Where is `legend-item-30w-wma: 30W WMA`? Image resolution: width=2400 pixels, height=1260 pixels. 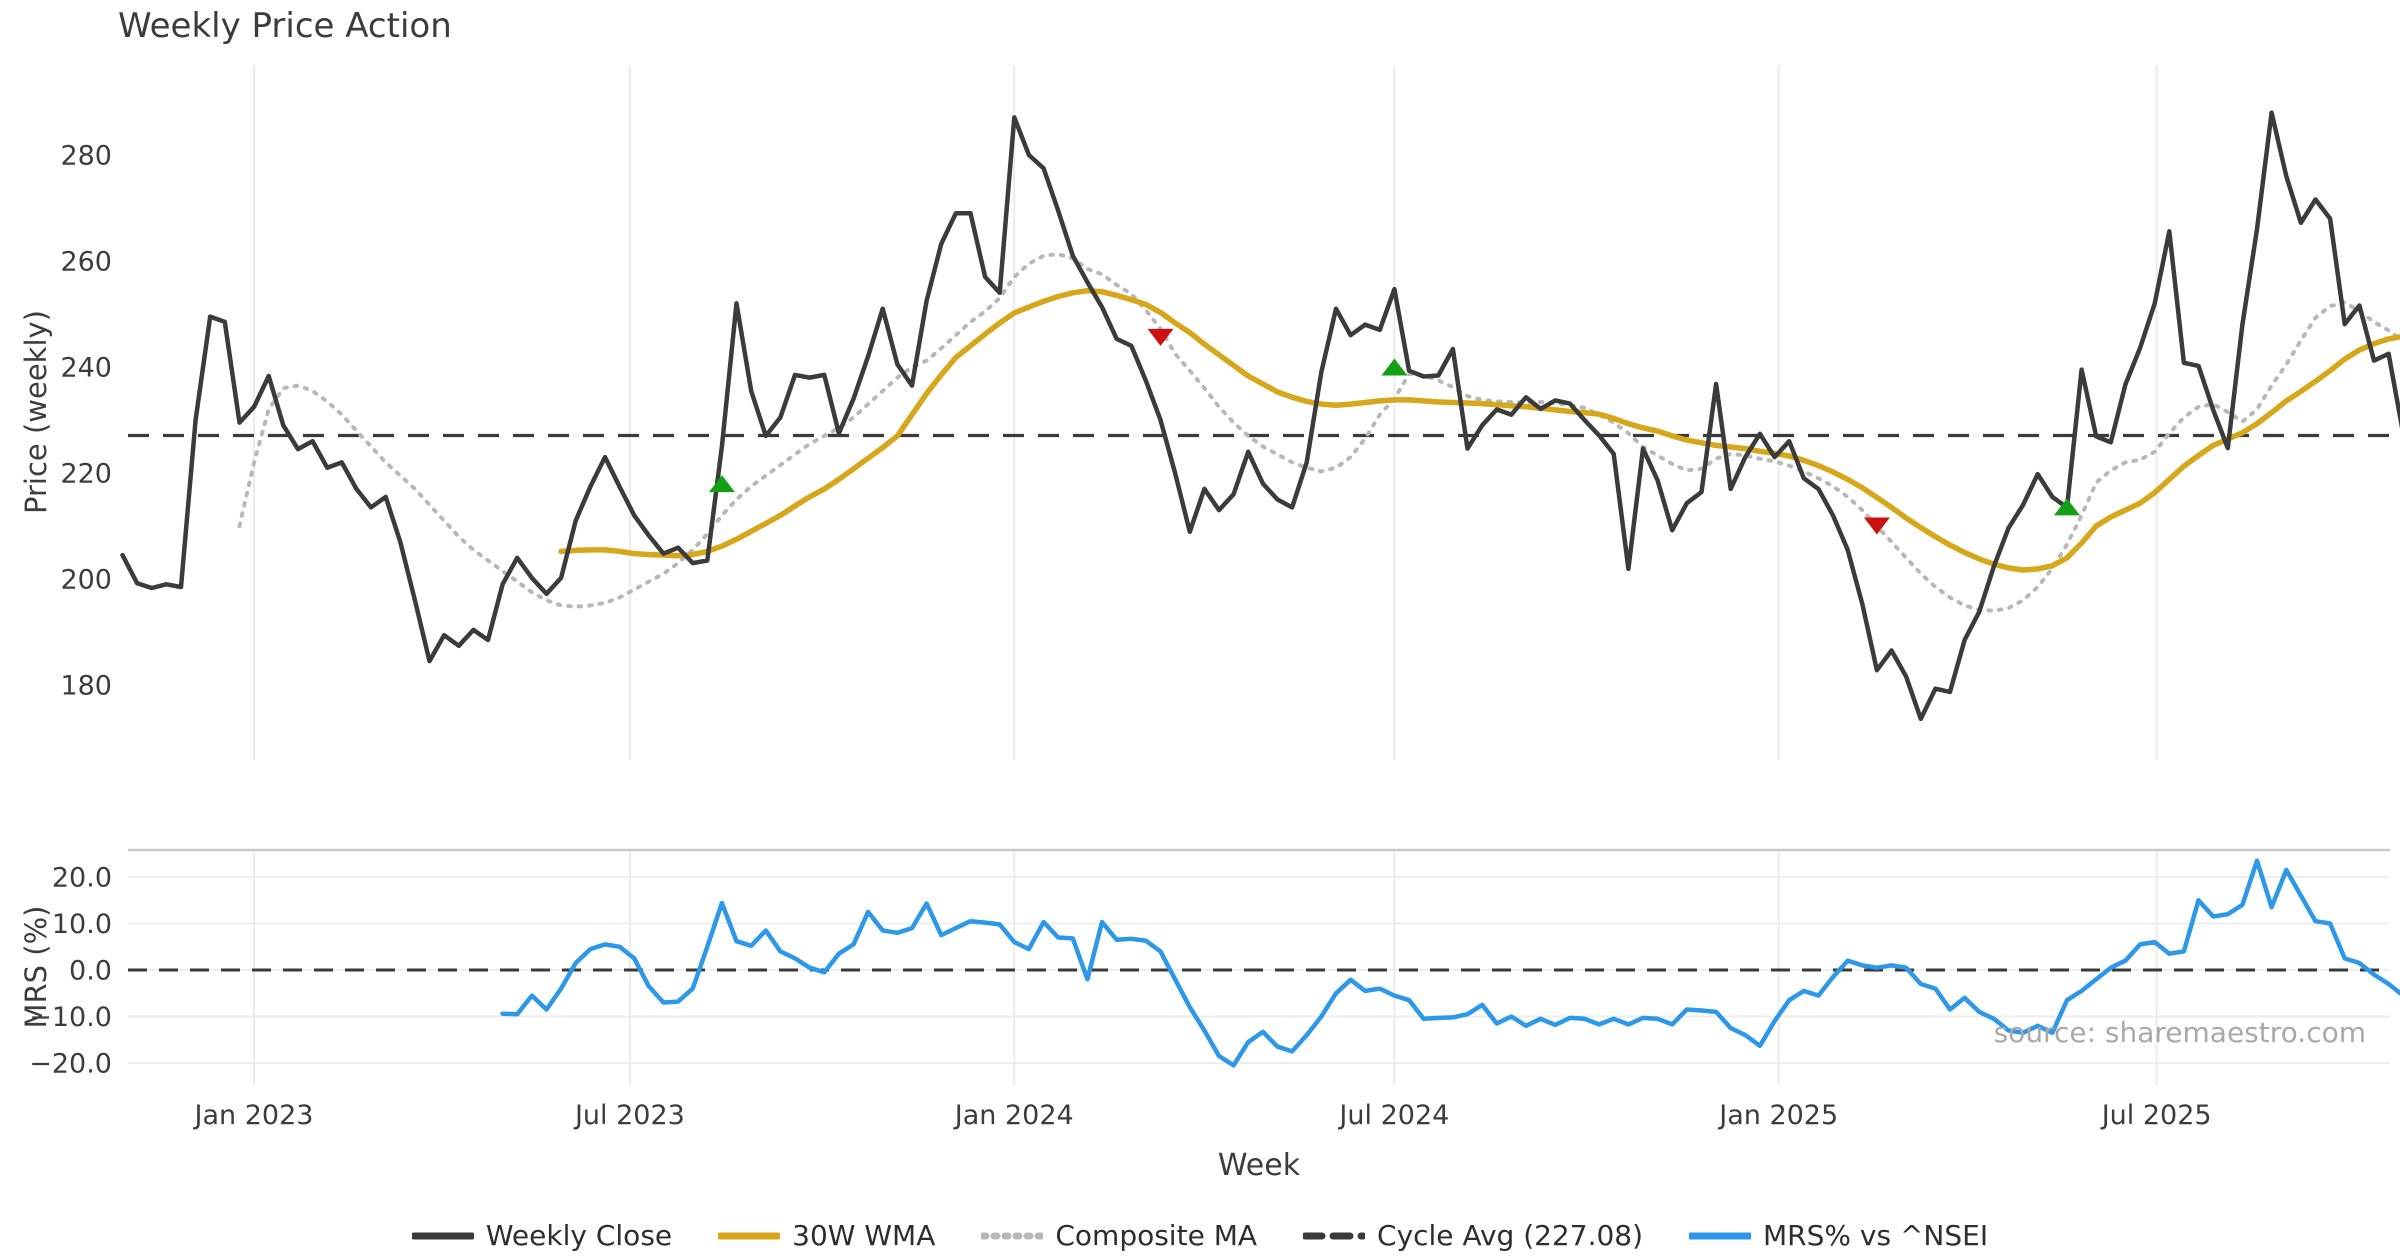
legend-item-30w-wma: 30W WMA is located at coordinates (826, 1235).